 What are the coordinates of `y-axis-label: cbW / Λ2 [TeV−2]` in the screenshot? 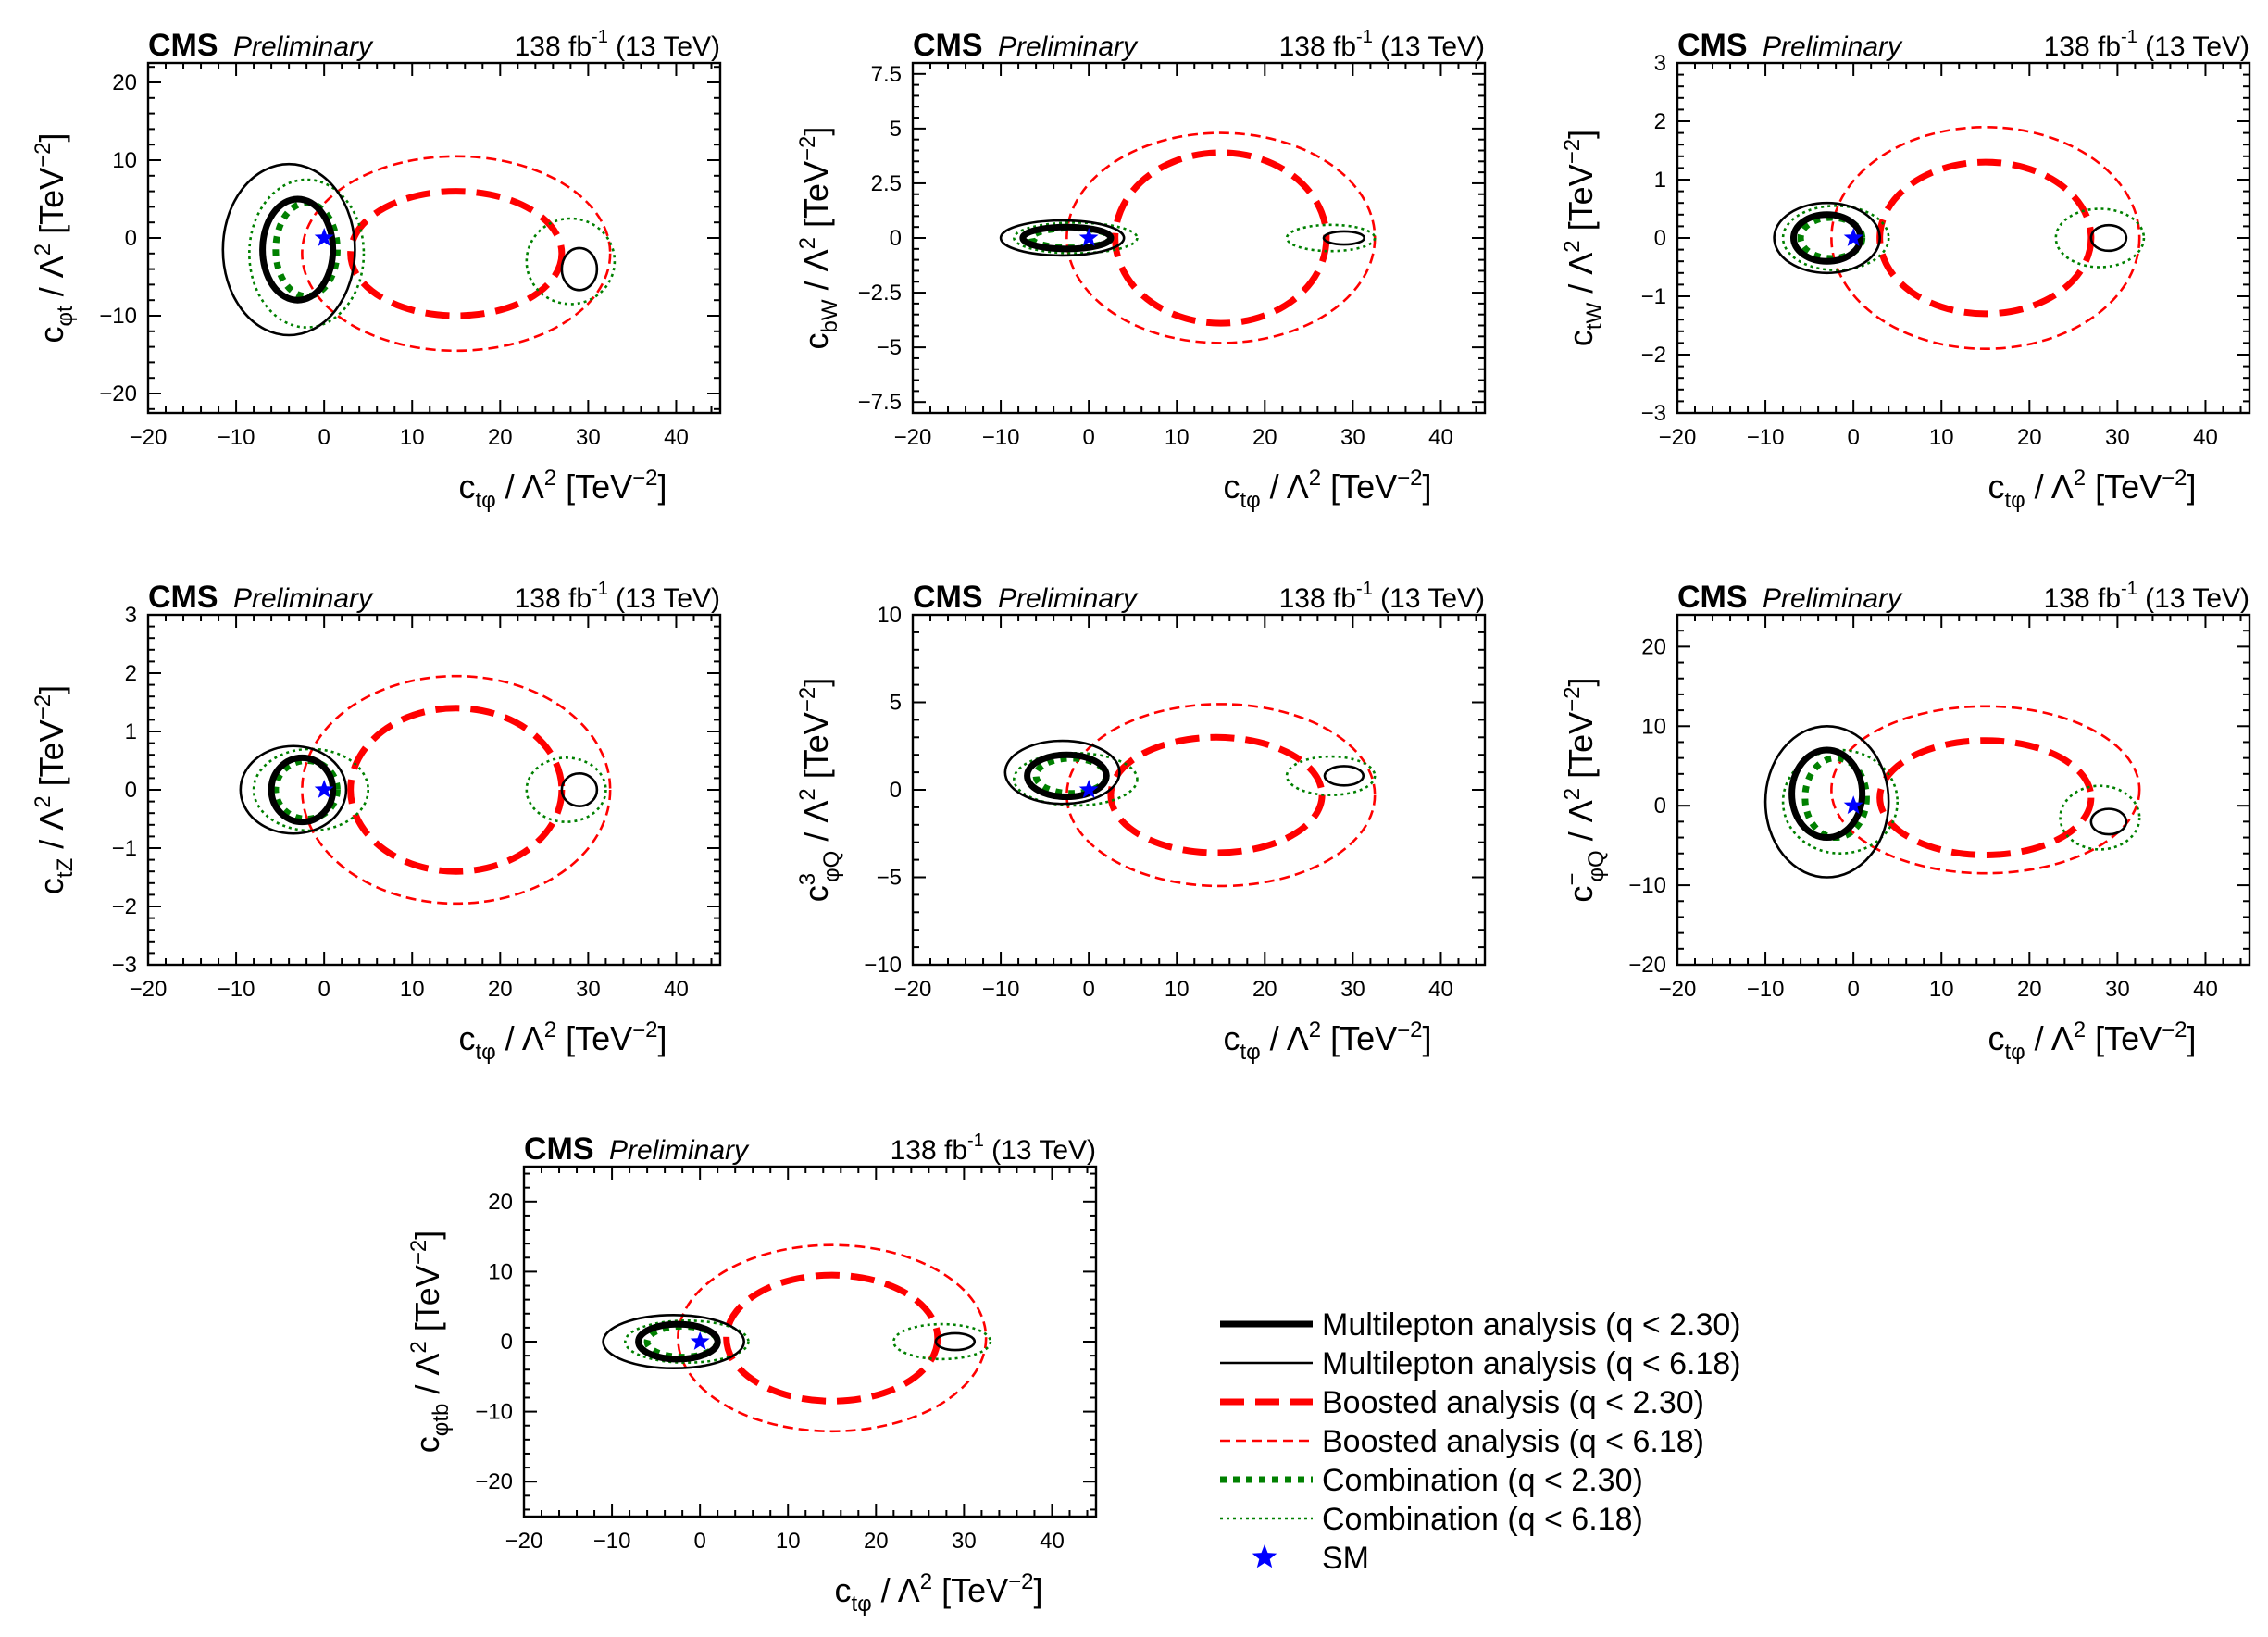 It's located at (818, 238).